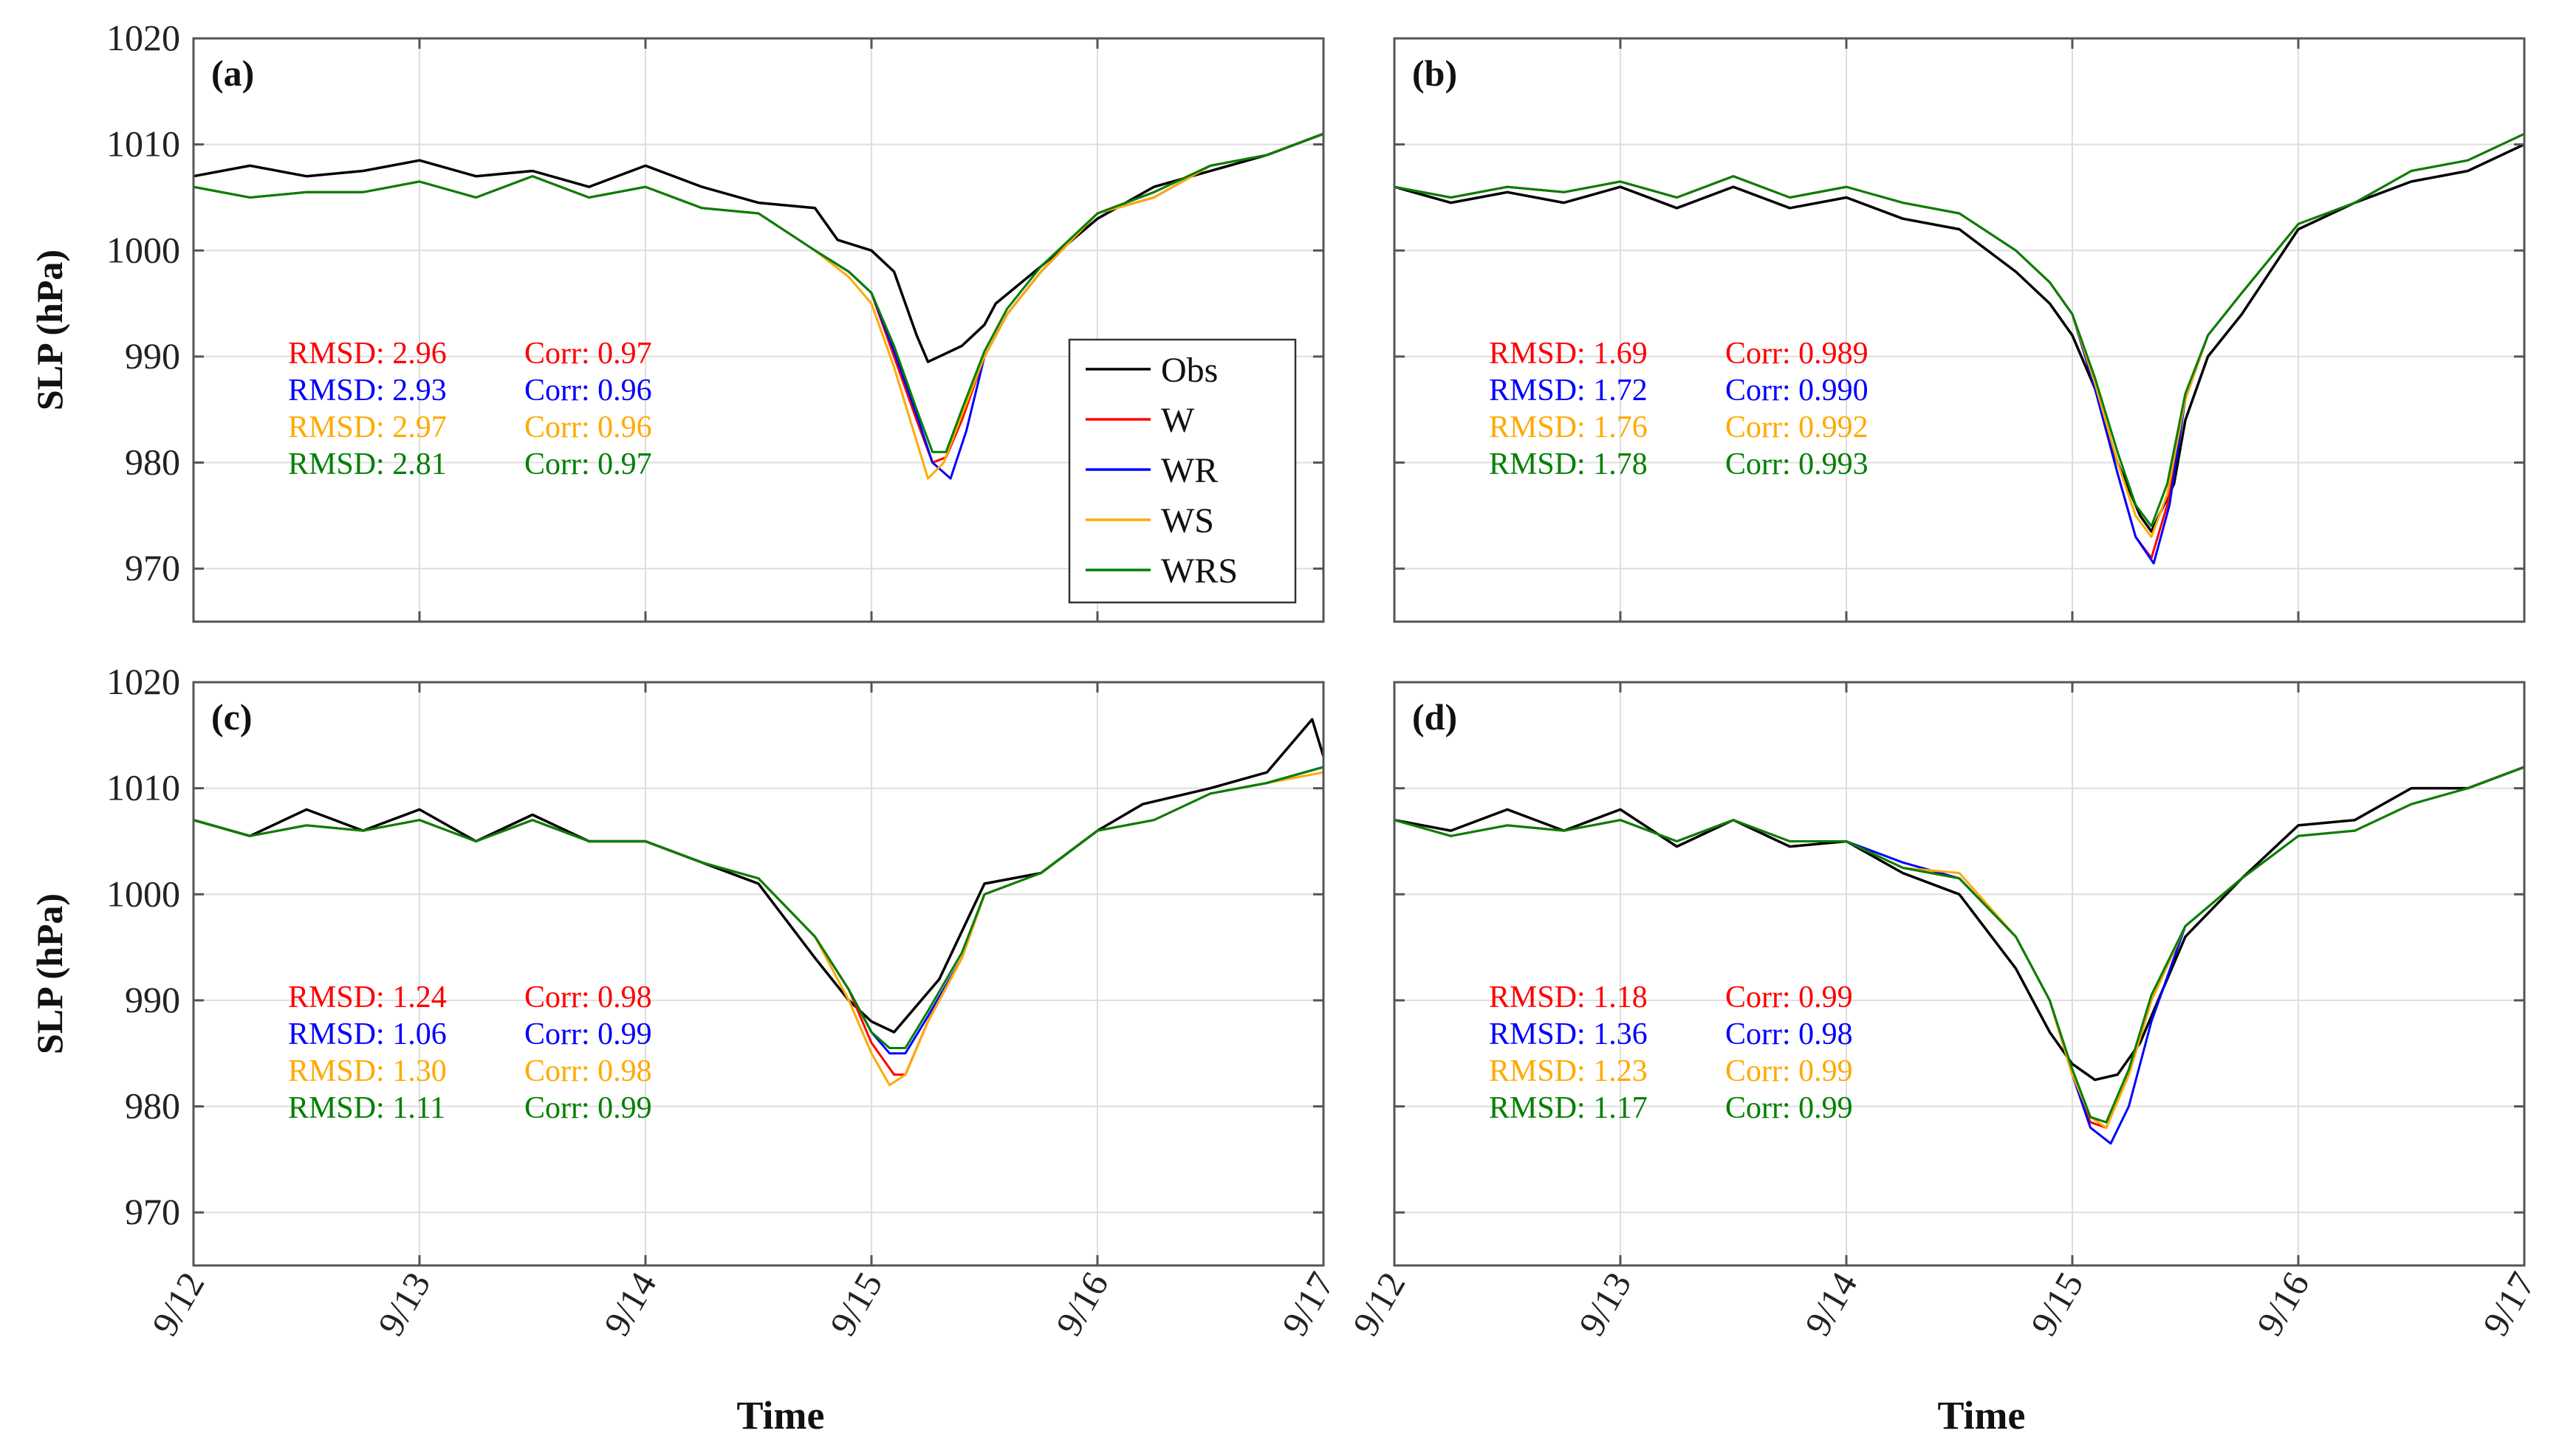 The height and width of the screenshot is (1453, 2576). I want to click on rmsd-label-wr: RMSD: 1.72, so click(1568, 391).